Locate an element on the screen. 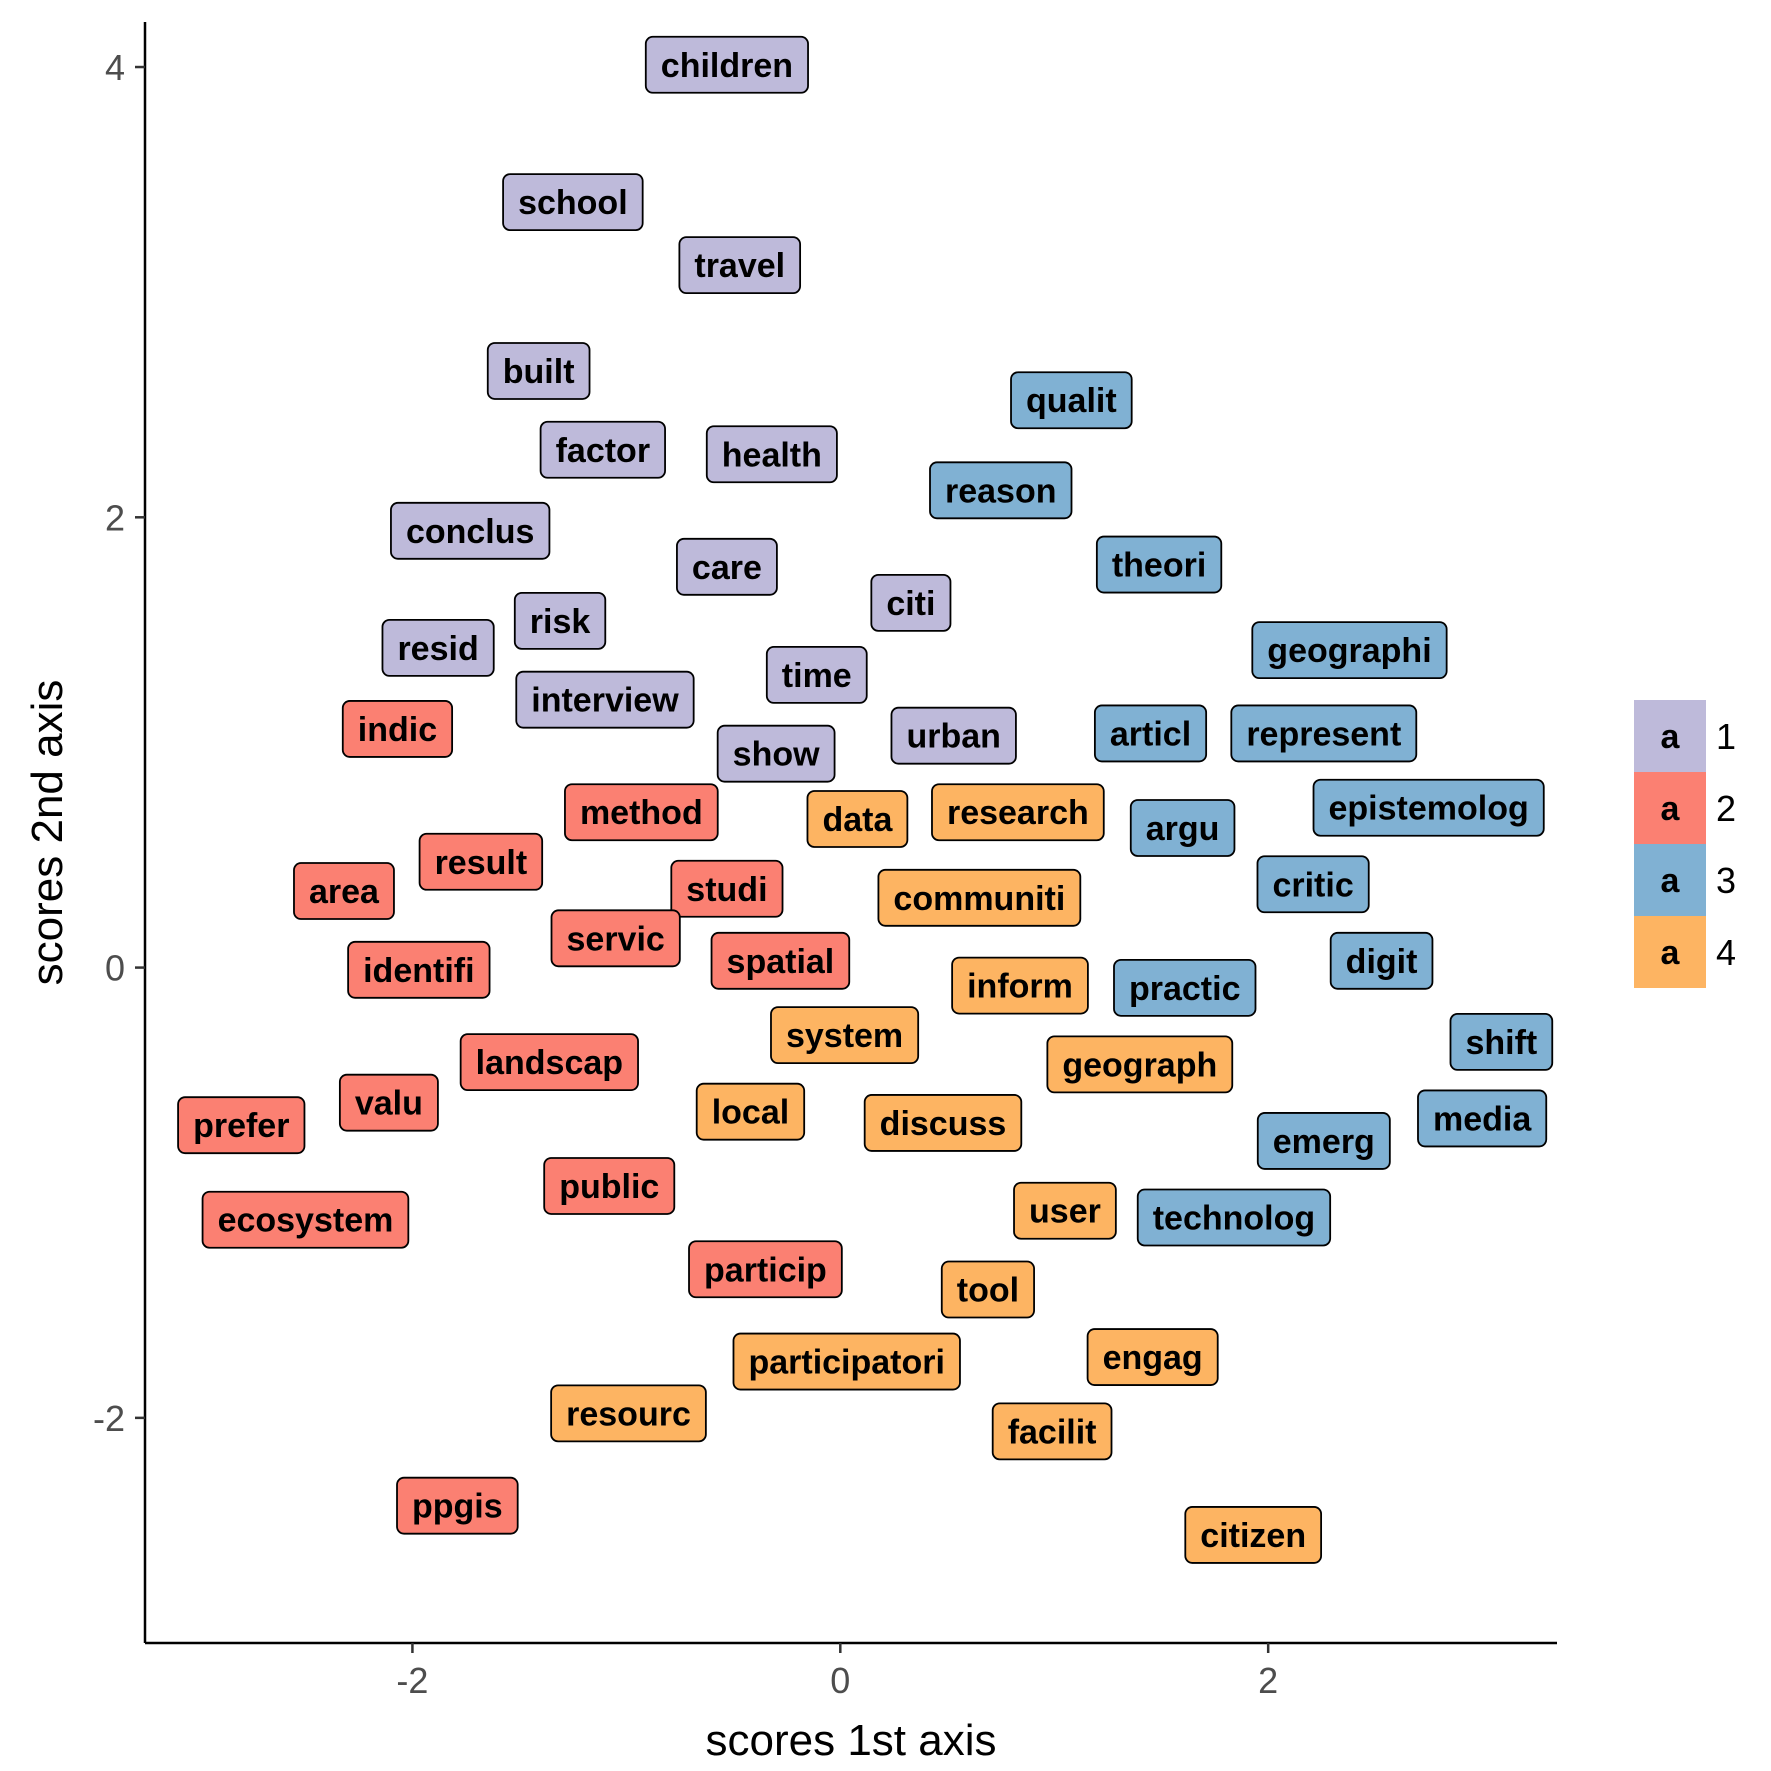  y-tick-label: 0 is located at coordinates (115, 968).